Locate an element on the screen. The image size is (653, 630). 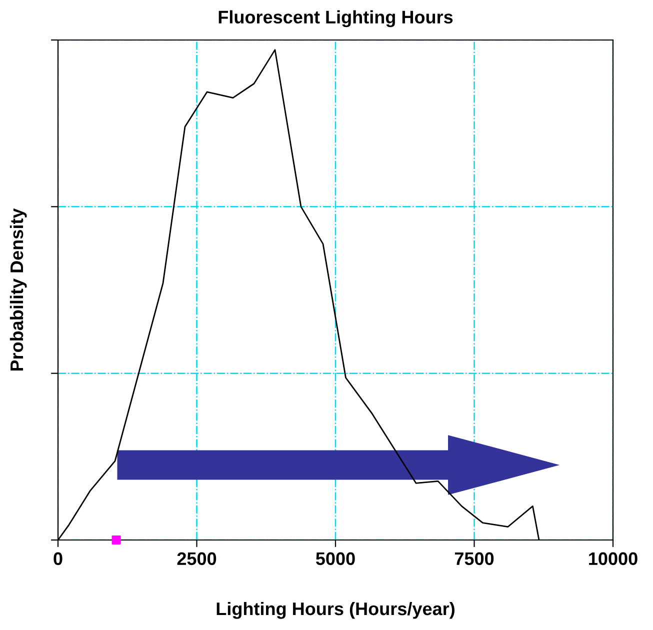
x-tick-label: 10000 is located at coordinates (613, 559).